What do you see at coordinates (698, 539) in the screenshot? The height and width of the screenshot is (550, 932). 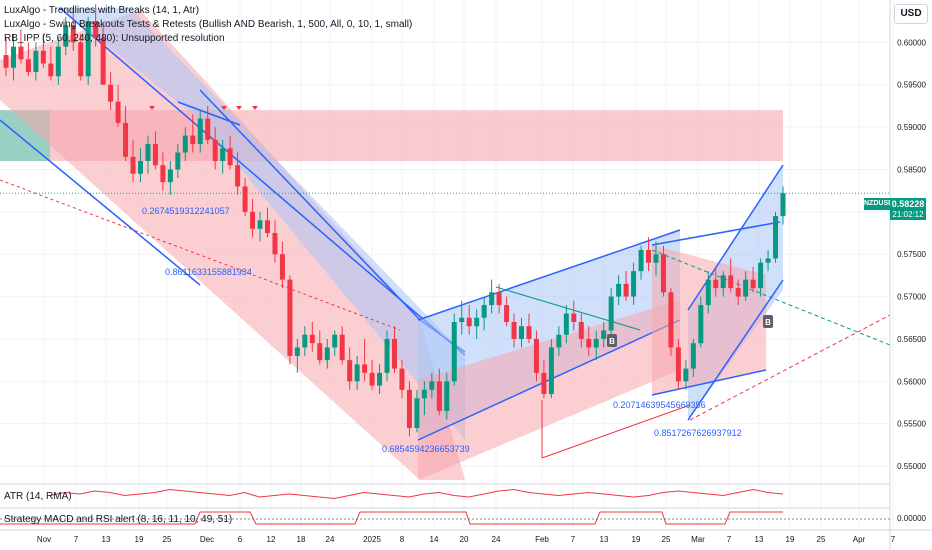 I see `x-tick-label: Mar` at bounding box center [698, 539].